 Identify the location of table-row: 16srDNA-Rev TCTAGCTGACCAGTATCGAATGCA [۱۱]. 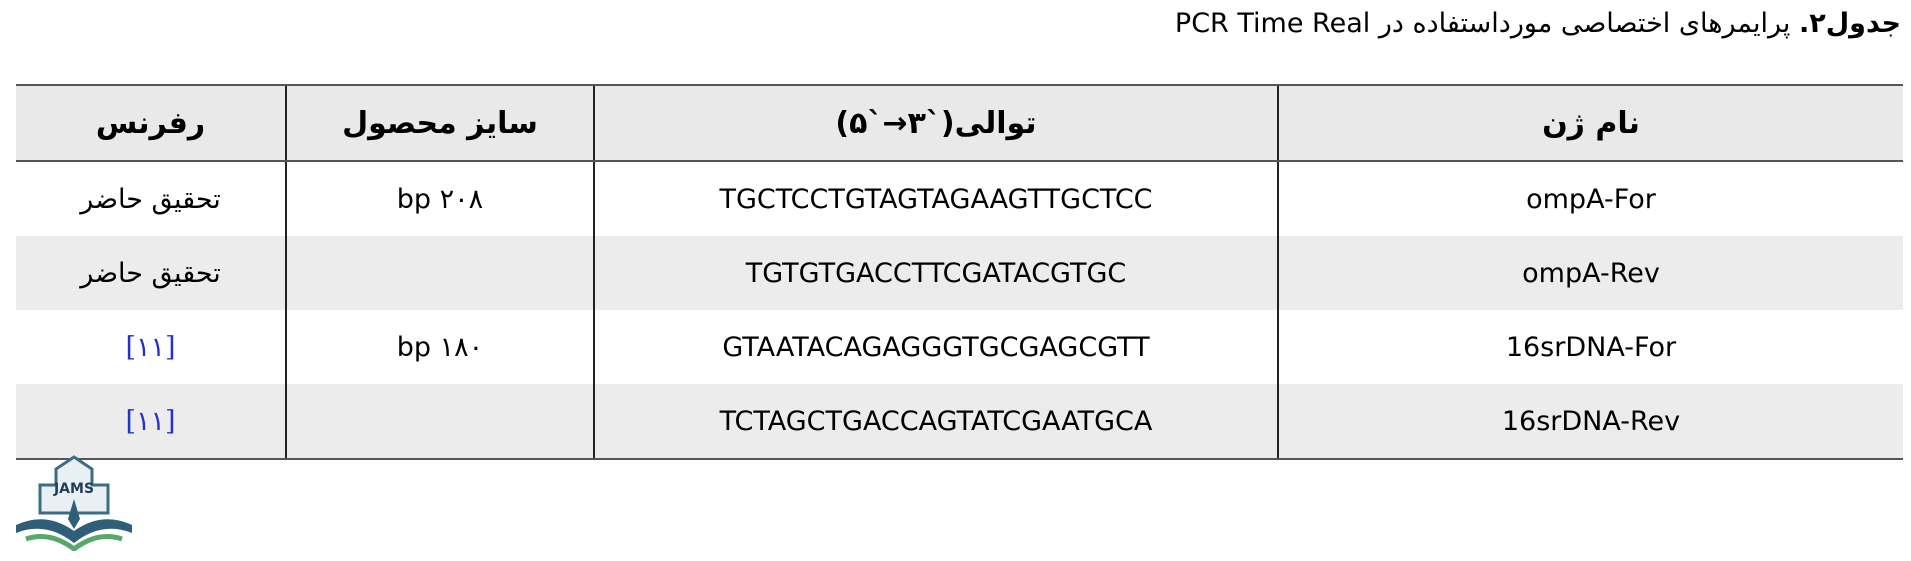
(959, 422).